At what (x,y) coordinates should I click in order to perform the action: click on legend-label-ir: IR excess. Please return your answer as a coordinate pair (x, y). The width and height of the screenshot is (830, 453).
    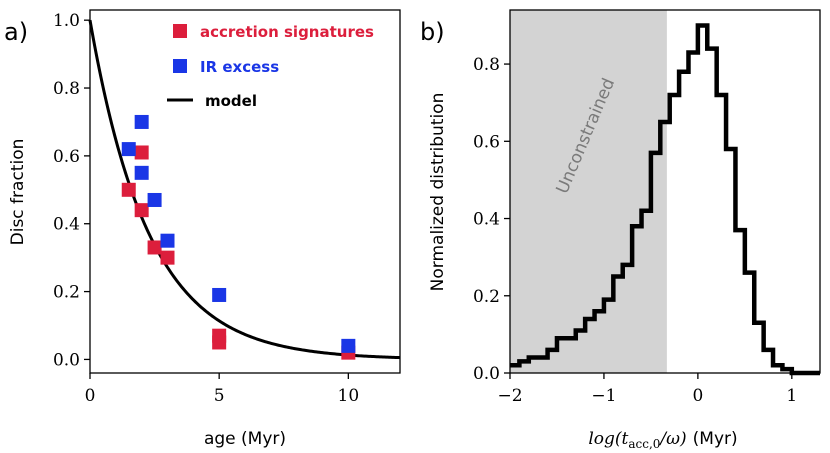
    Looking at the image, I should click on (239, 67).